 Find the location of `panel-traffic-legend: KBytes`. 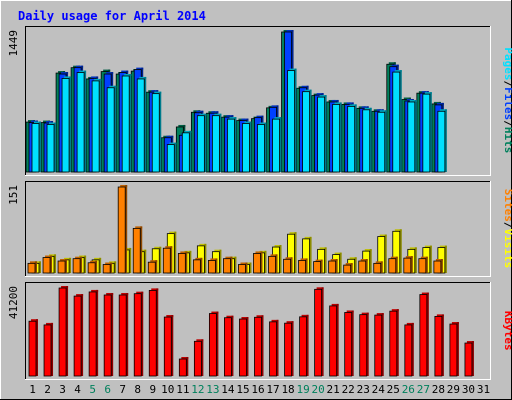

panel-traffic-legend: KBytes is located at coordinates (507, 331).